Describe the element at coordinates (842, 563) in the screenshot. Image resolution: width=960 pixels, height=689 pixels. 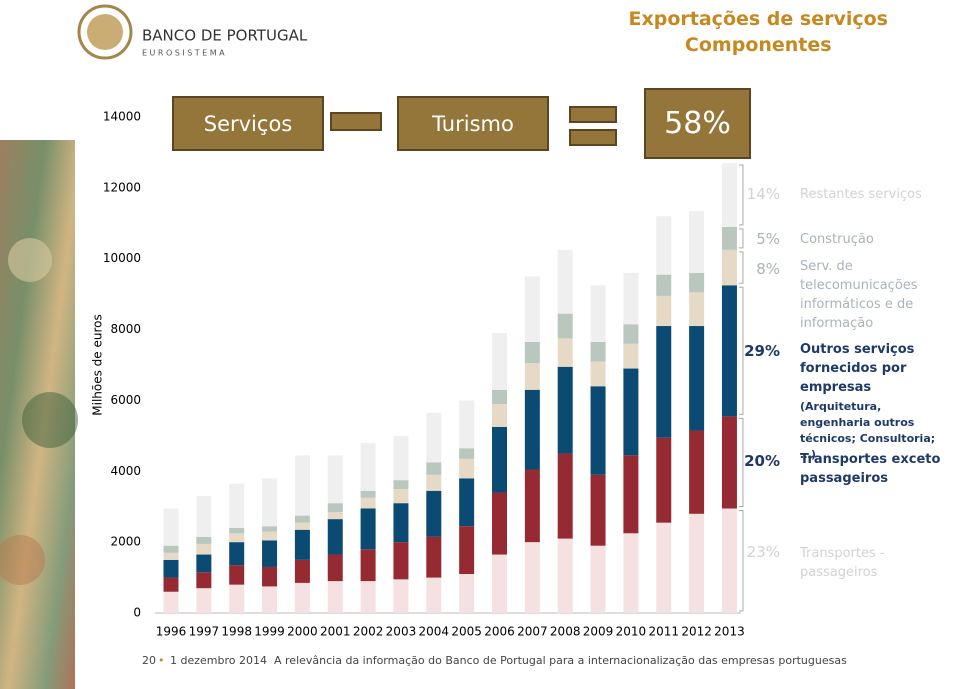
I see `legend-label: Transportes - passageiros` at that location.